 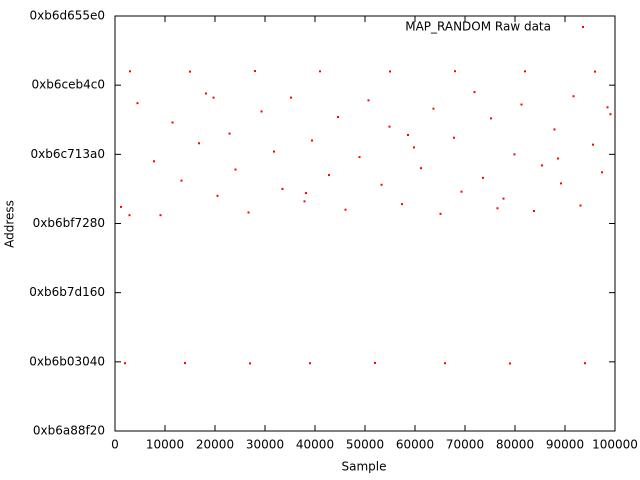 What do you see at coordinates (478, 27) in the screenshot?
I see `legend-label: MAP_RANDOM Raw data` at bounding box center [478, 27].